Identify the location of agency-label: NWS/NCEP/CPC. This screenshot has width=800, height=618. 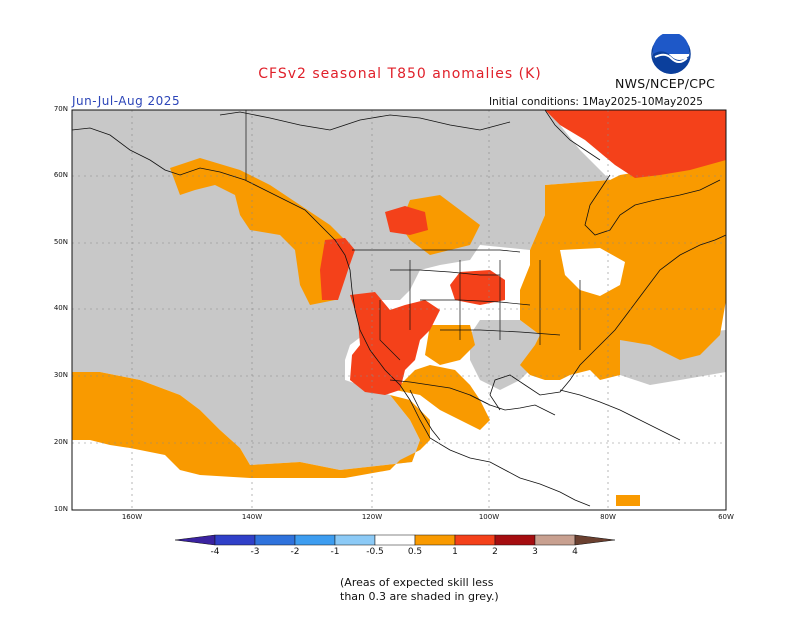
(665, 83).